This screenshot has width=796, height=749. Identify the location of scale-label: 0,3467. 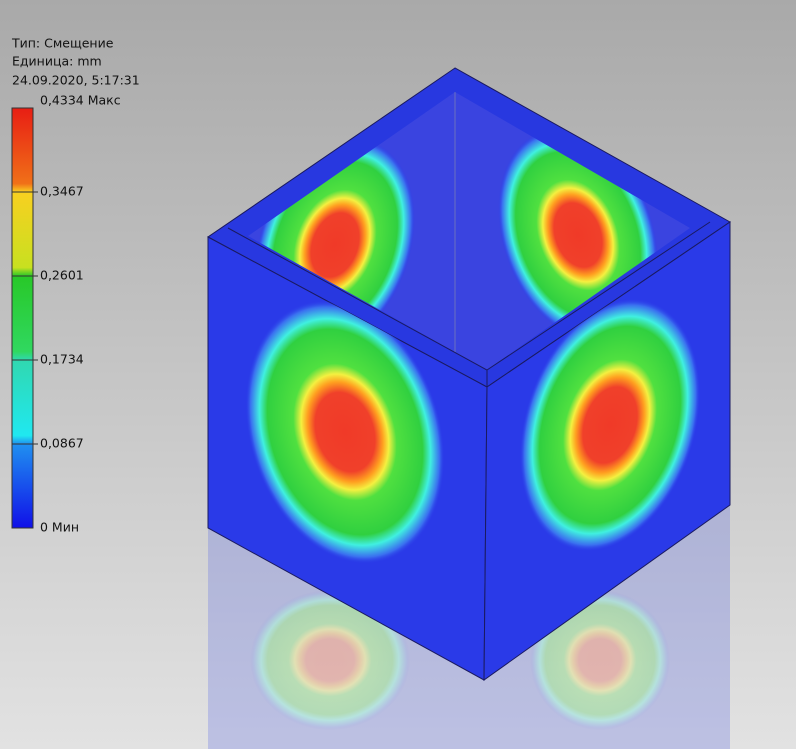
(62, 191).